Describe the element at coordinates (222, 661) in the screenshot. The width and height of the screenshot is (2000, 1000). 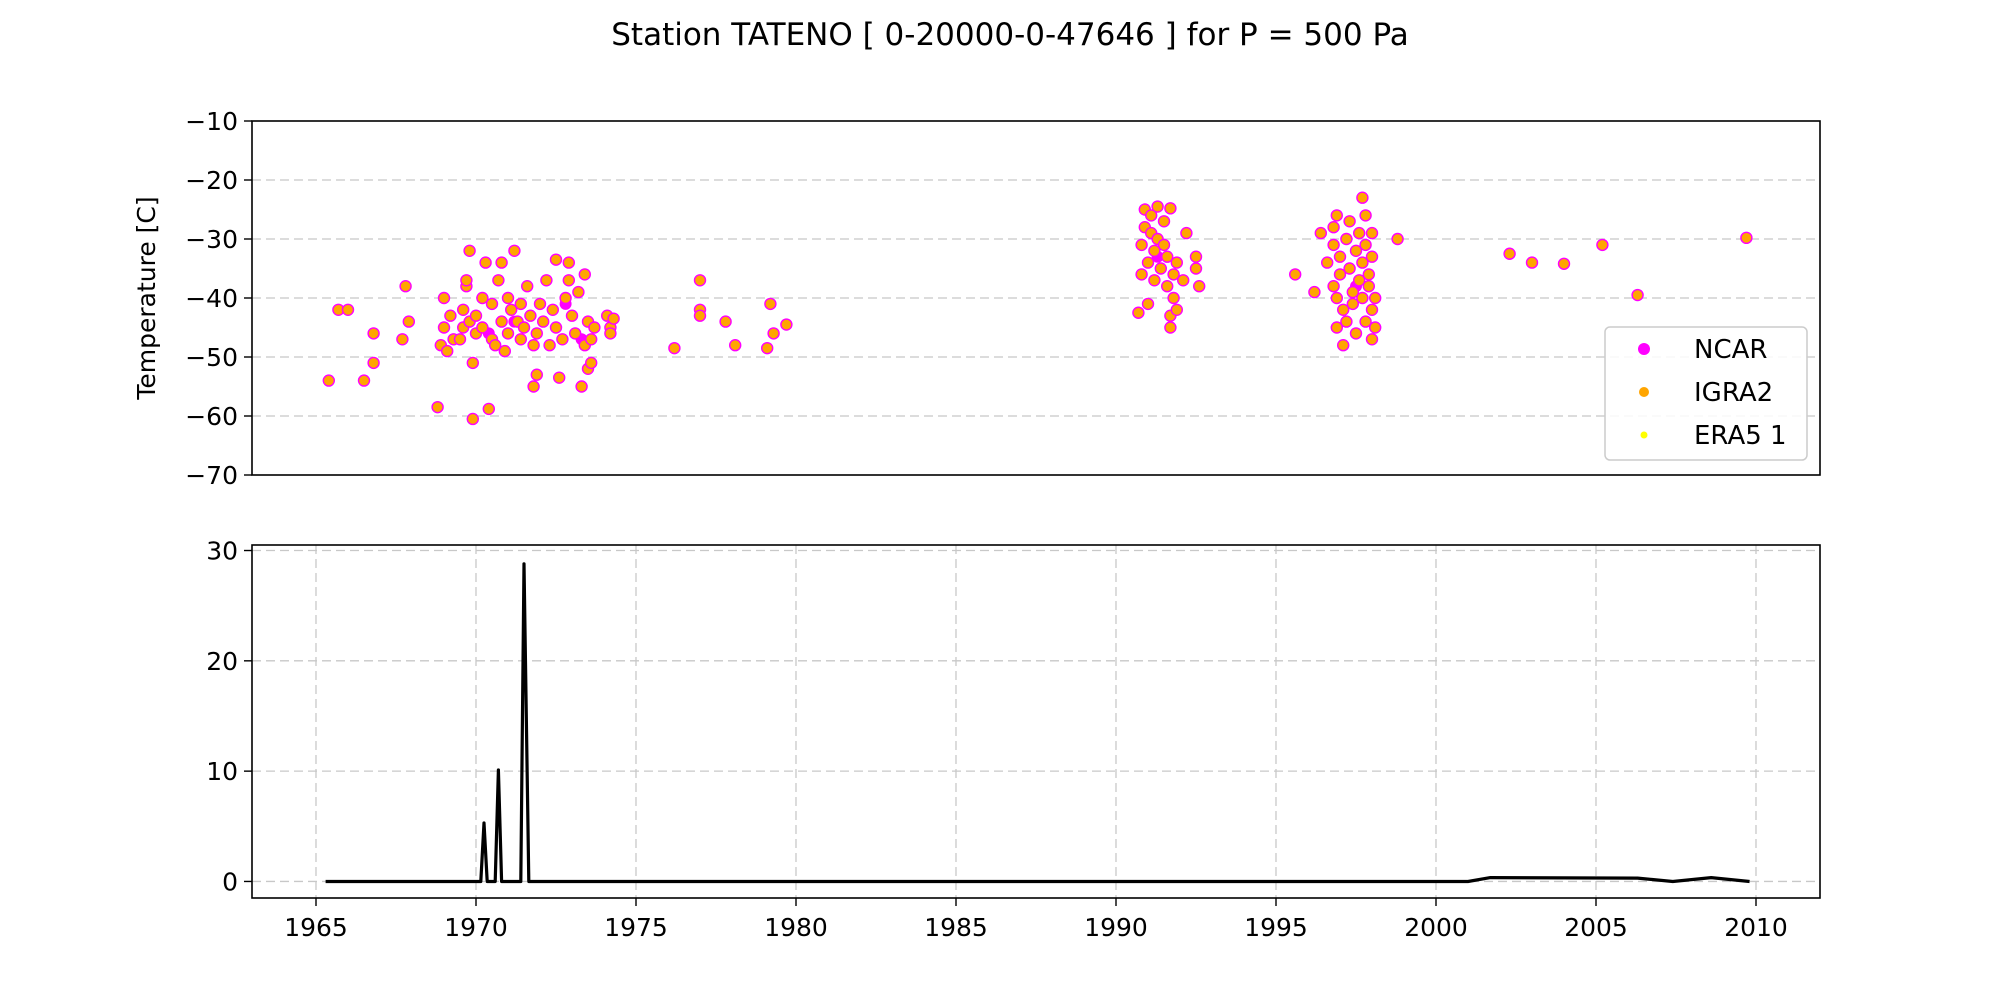
I see `bottom-y-tick-label: 20` at that location.